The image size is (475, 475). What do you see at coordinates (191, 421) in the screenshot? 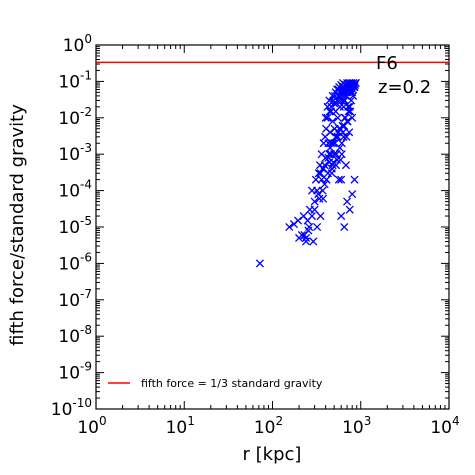
I see `x-tick-exponent: 1` at bounding box center [191, 421].